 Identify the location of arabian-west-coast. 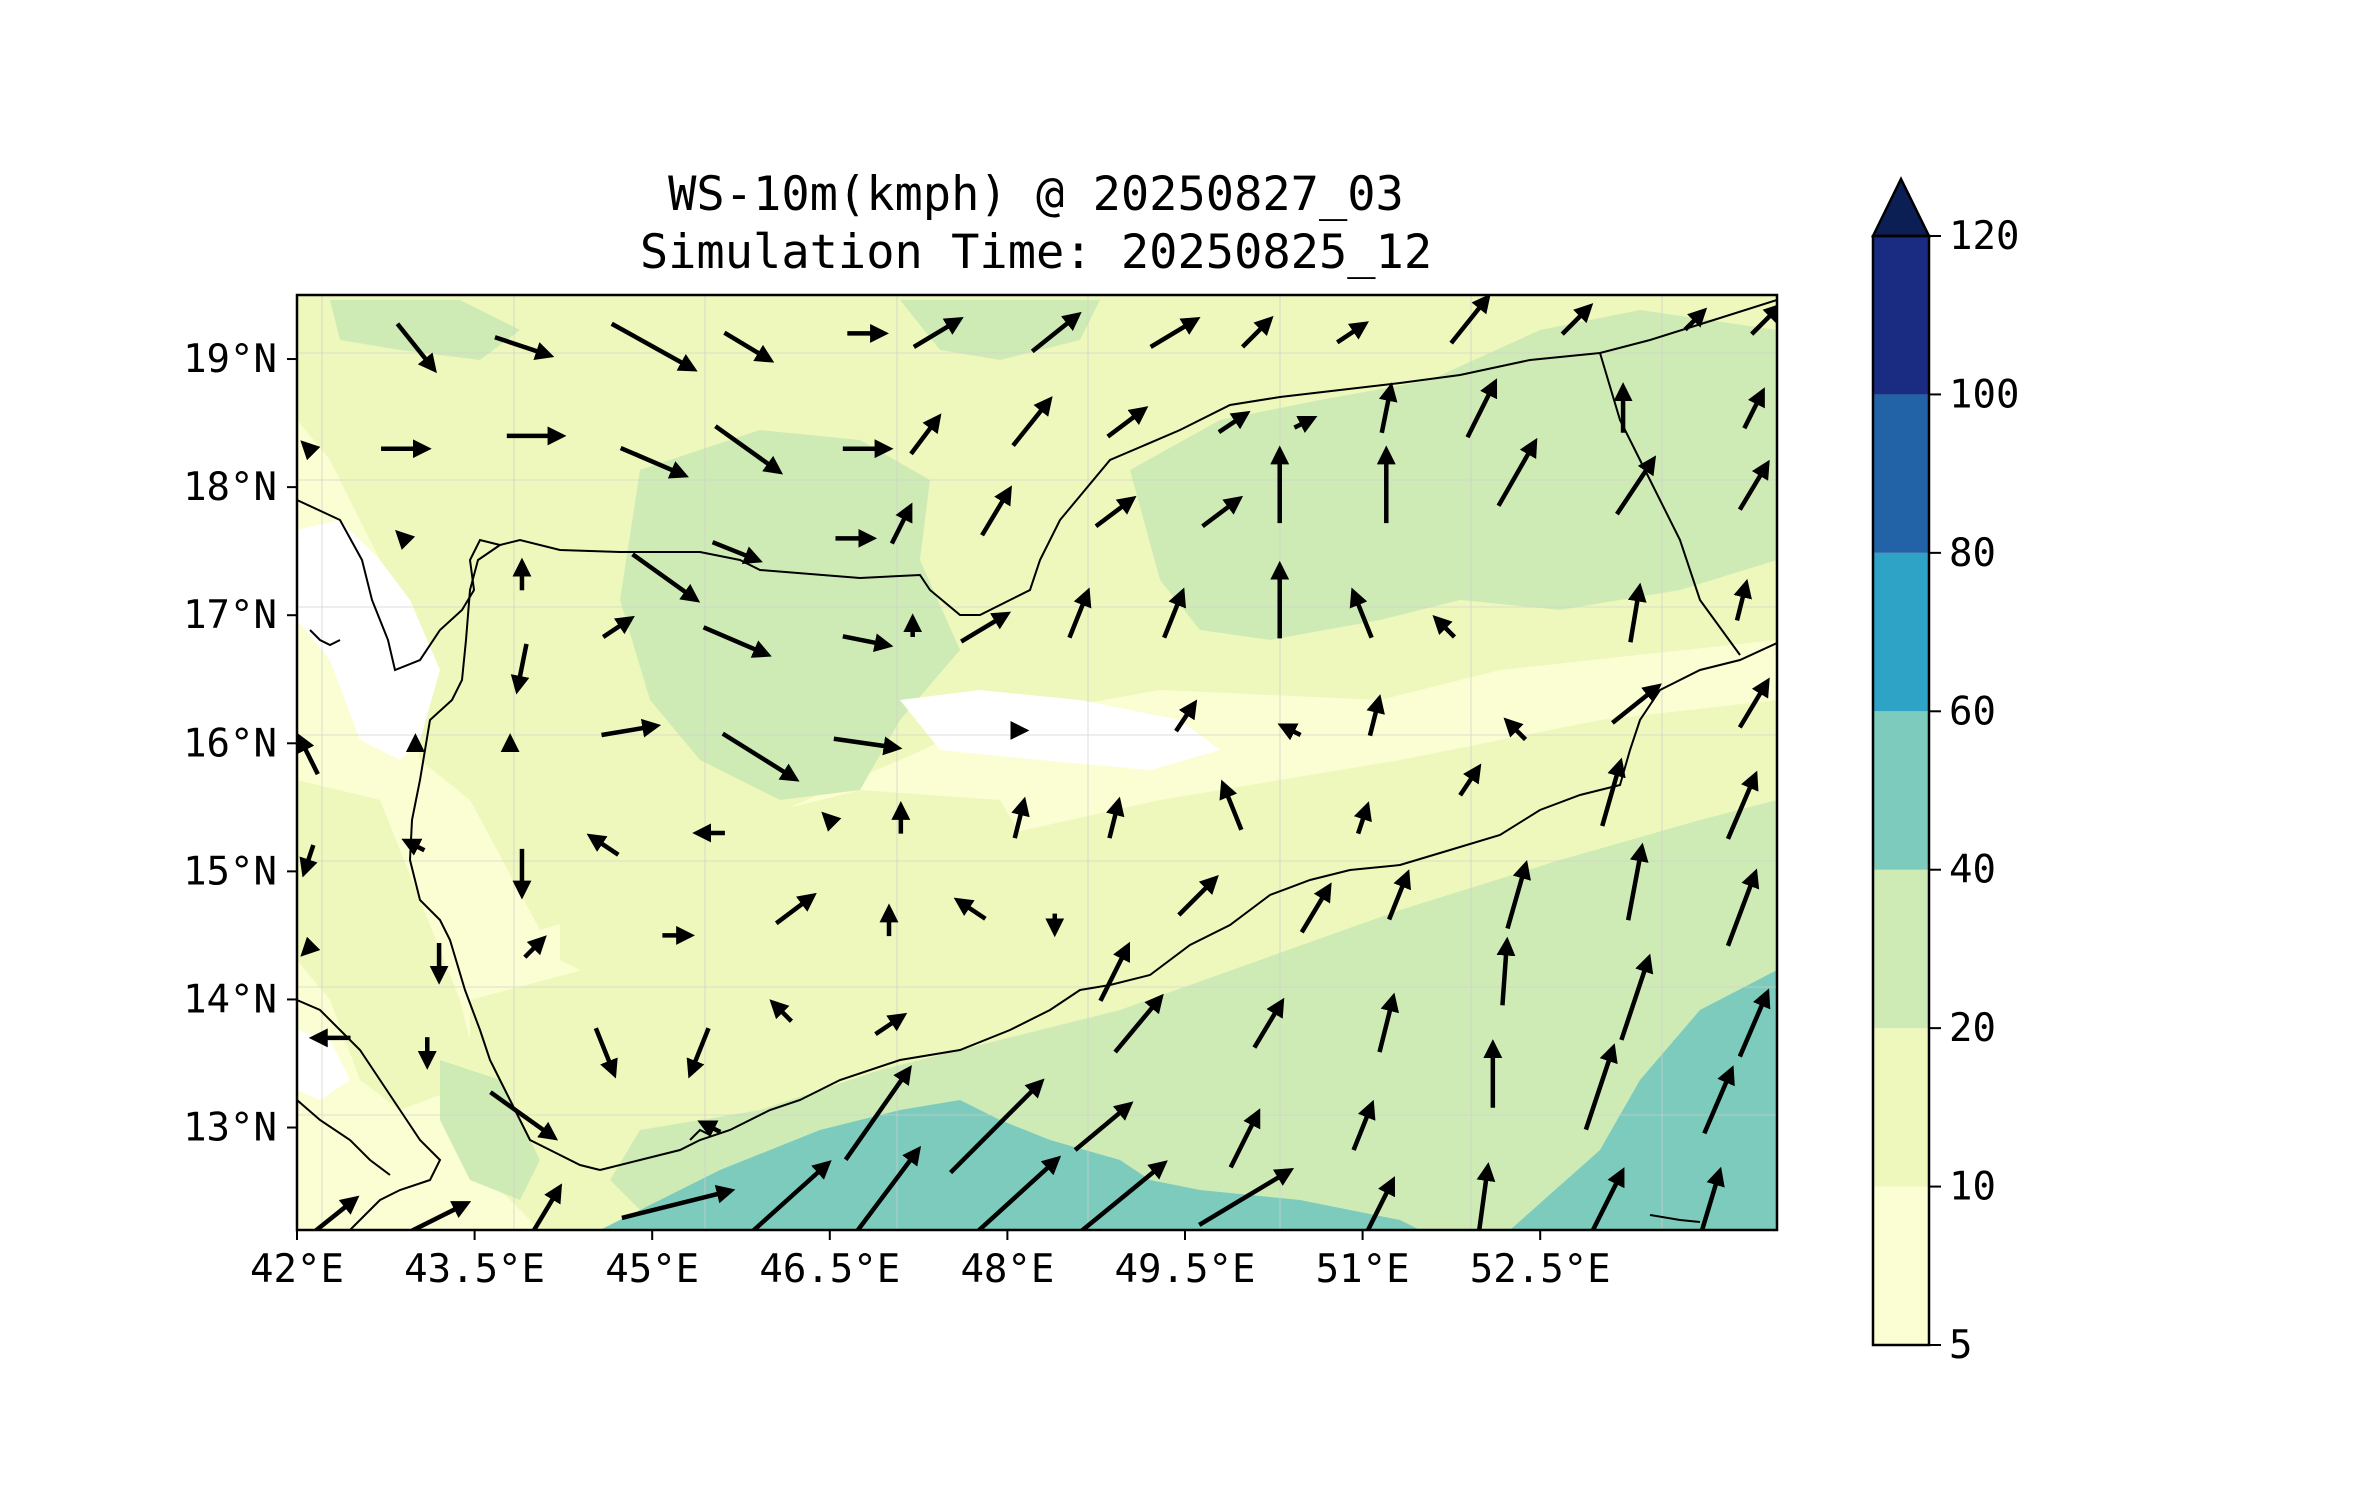
(504, 857).